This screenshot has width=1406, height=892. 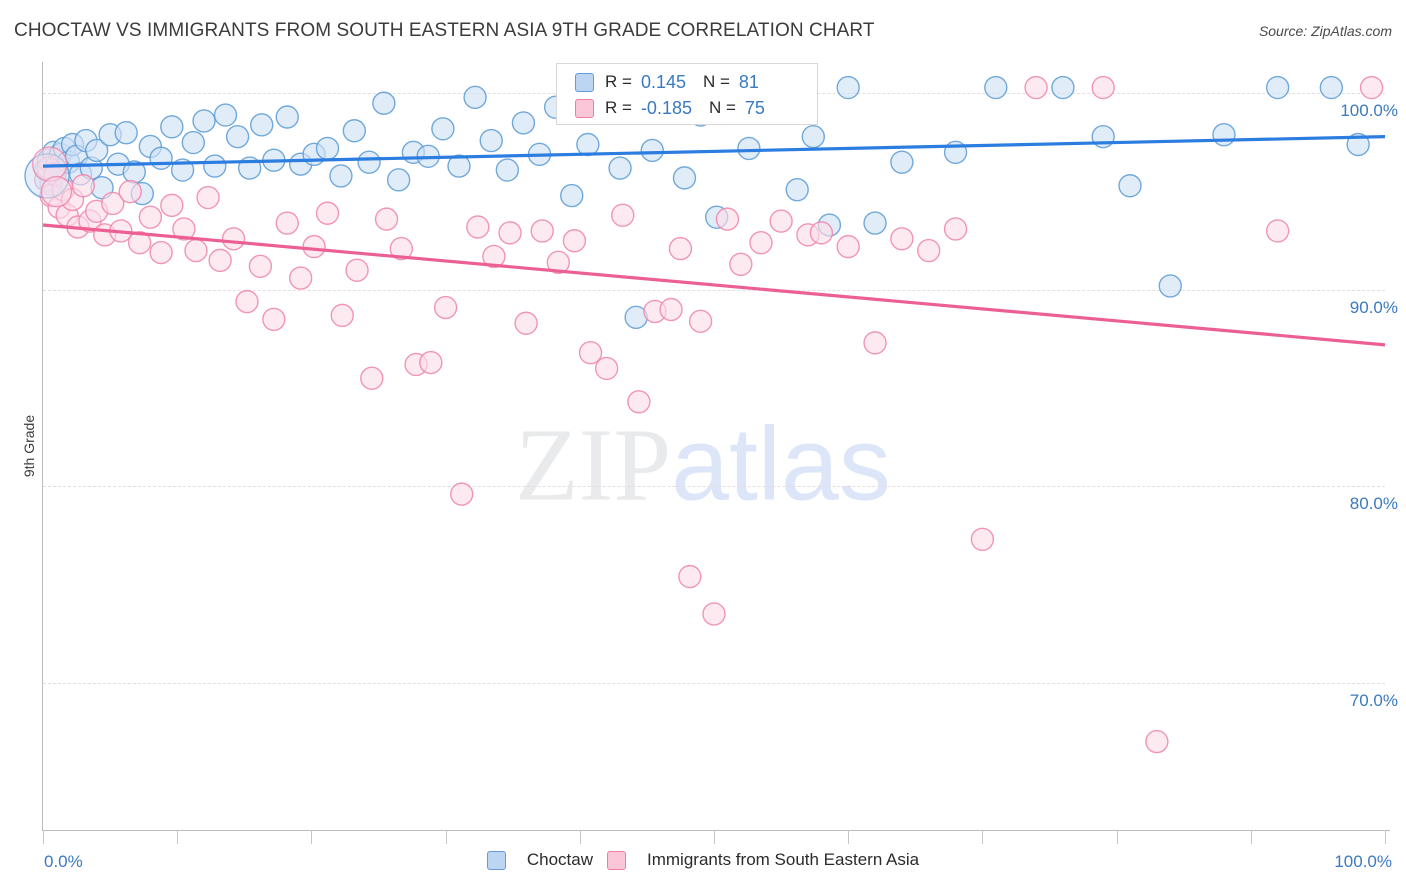 I want to click on legend-swatch-choctaw, so click(x=496, y=860).